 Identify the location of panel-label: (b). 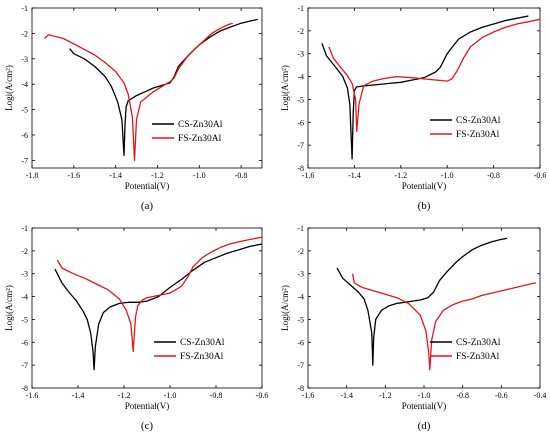
(424, 206).